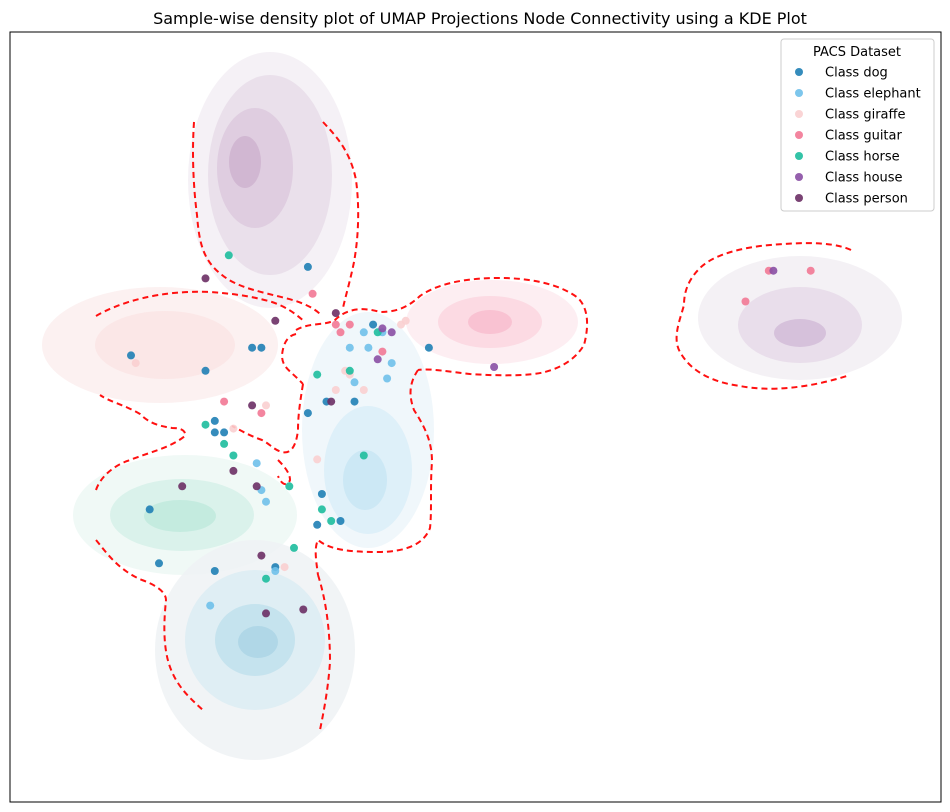  Describe the element at coordinates (862, 157) in the screenshot. I see `legend-label-class-horse: Class horse` at that location.